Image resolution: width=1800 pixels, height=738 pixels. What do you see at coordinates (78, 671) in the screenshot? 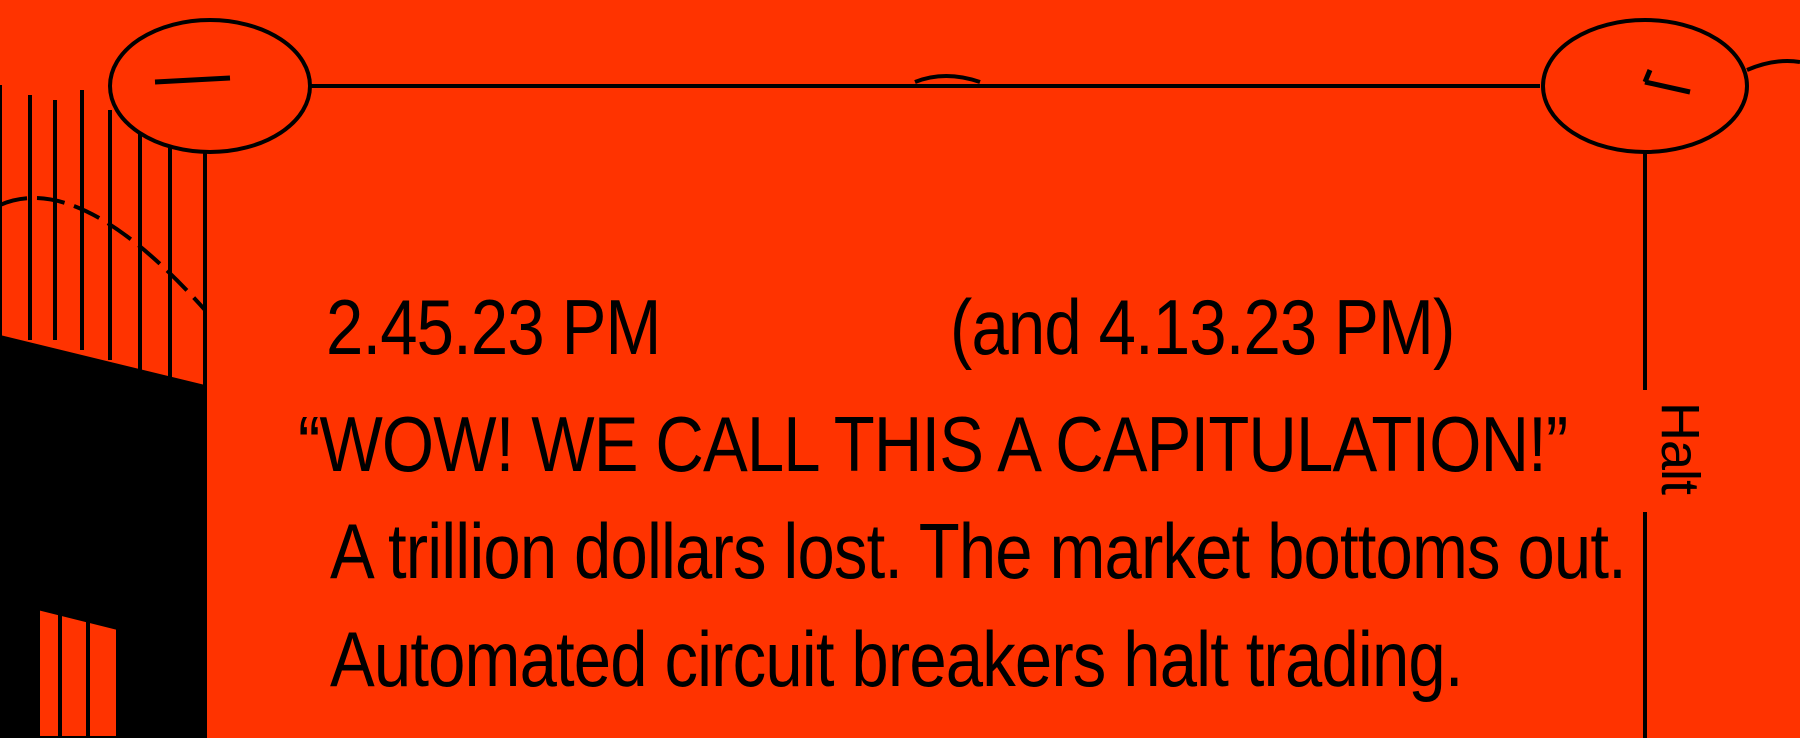
I see `doorway` at bounding box center [78, 671].